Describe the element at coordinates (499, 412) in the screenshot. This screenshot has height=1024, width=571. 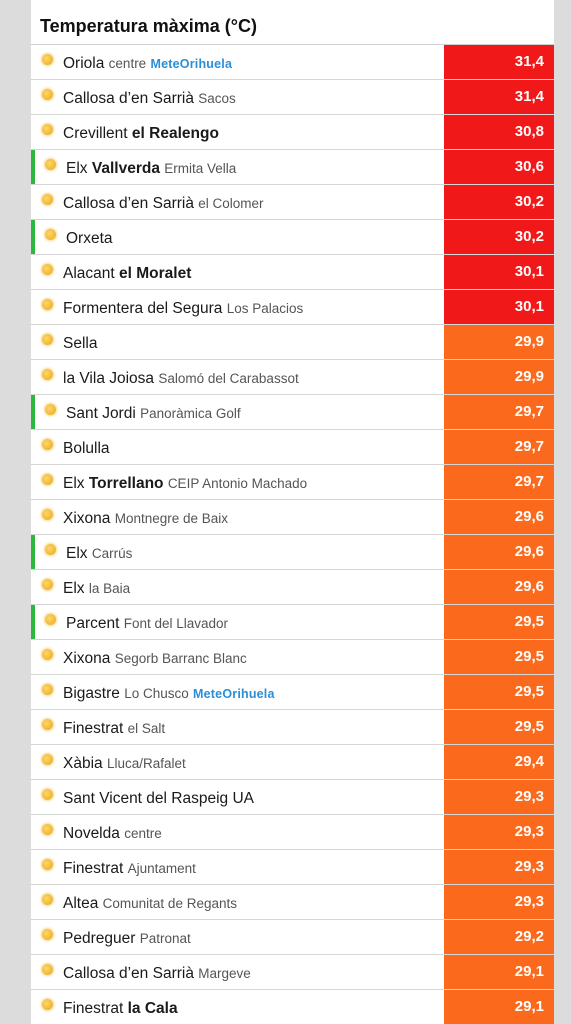
I see `temperature-value: 29,7` at that location.